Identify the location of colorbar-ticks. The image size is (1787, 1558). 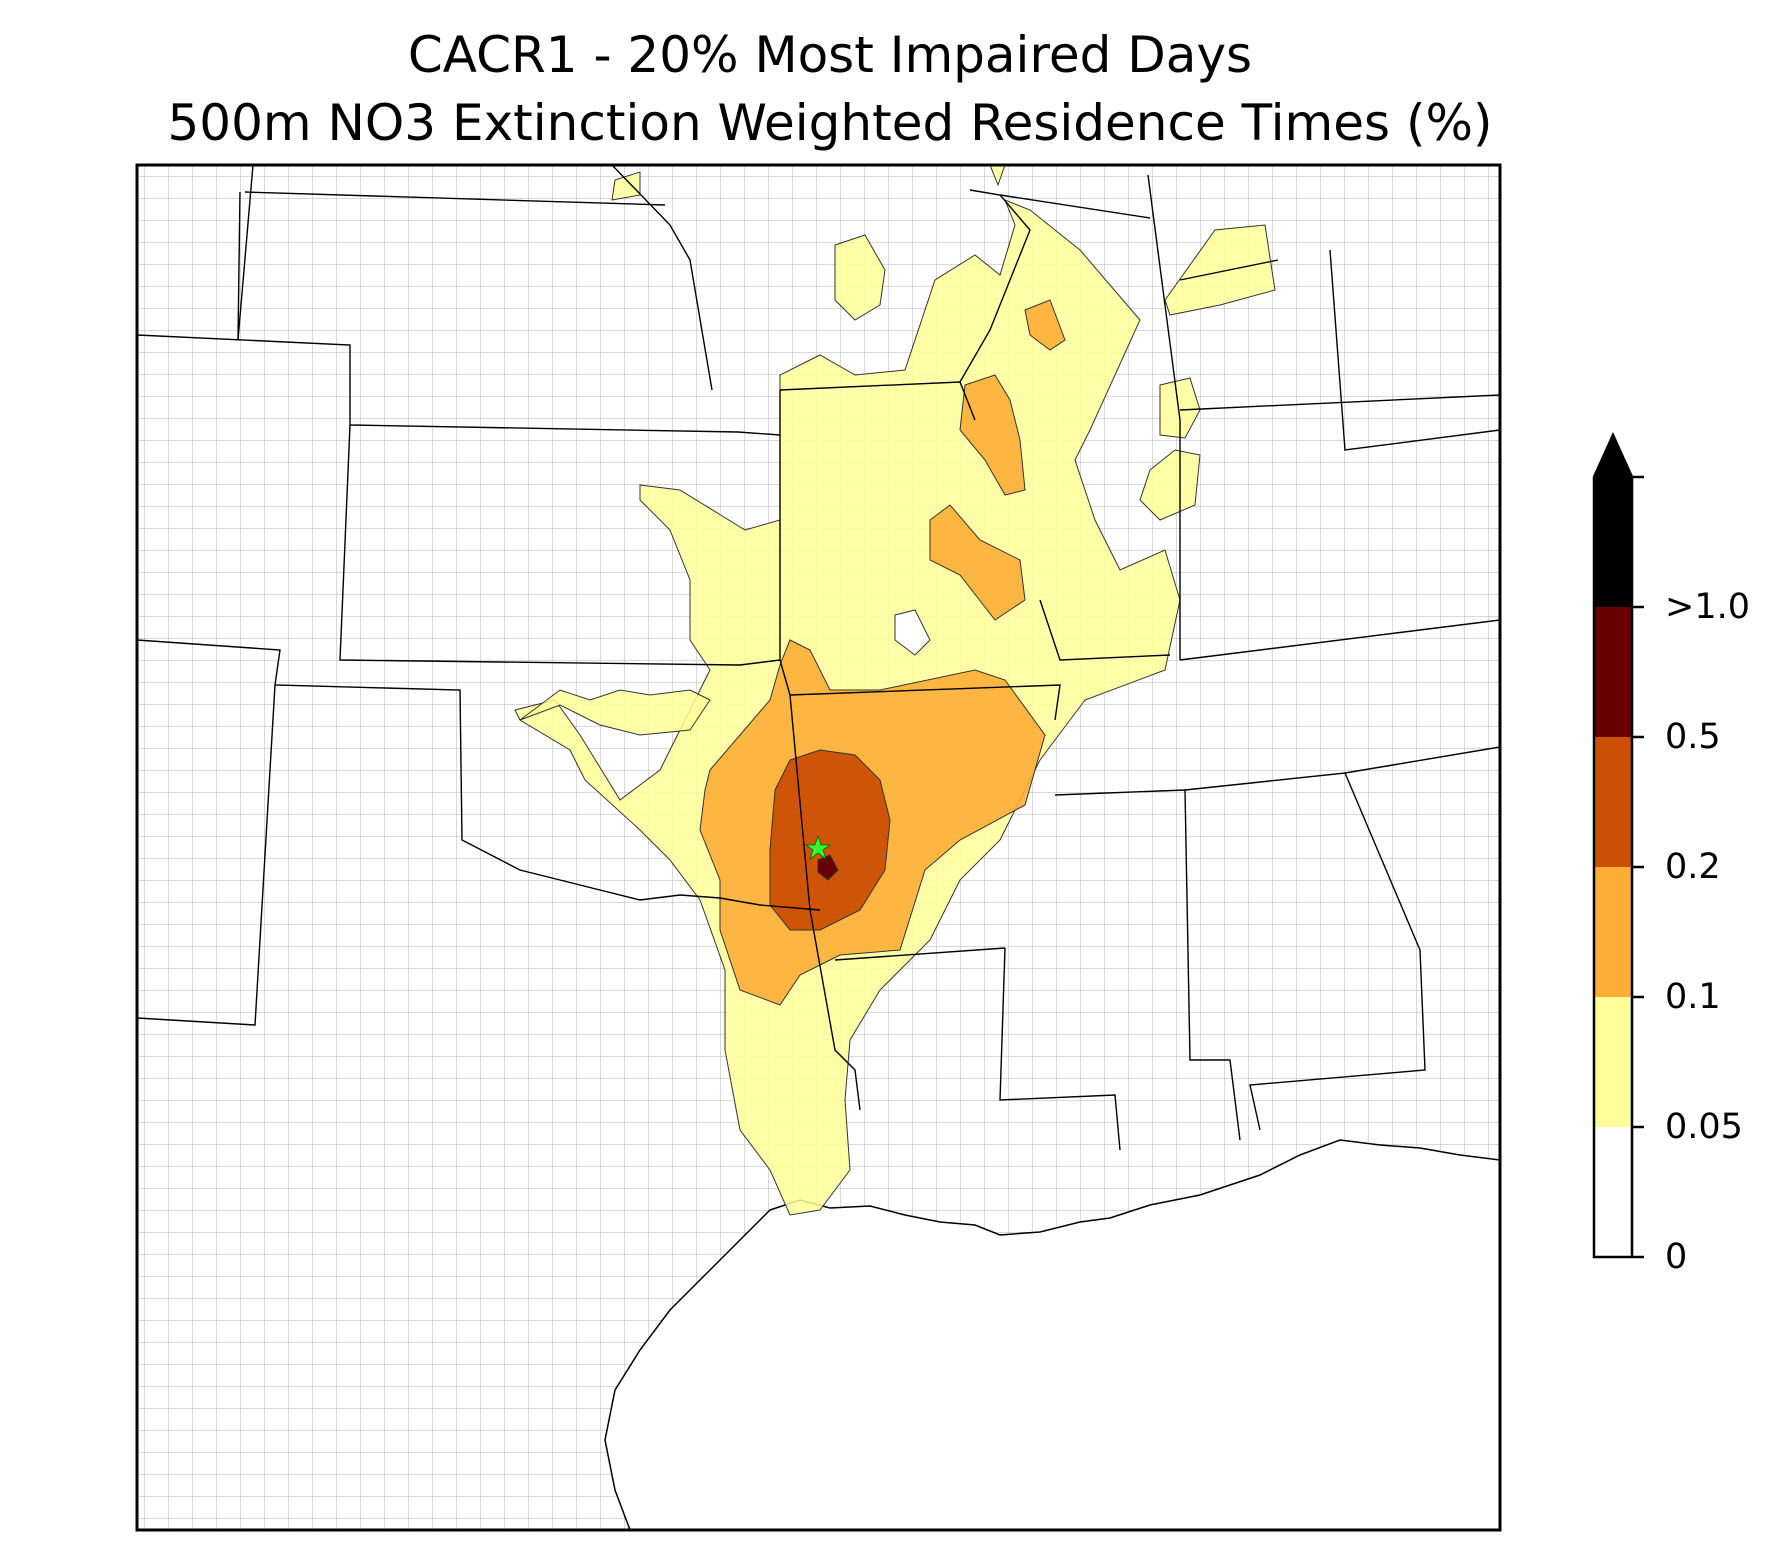
(1638, 867).